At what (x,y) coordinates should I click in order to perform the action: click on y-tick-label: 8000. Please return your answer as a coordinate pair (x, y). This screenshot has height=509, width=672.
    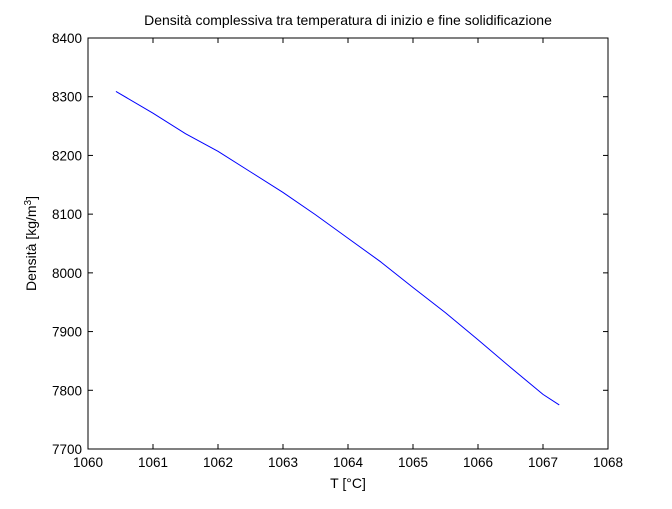
    Looking at the image, I should click on (67, 273).